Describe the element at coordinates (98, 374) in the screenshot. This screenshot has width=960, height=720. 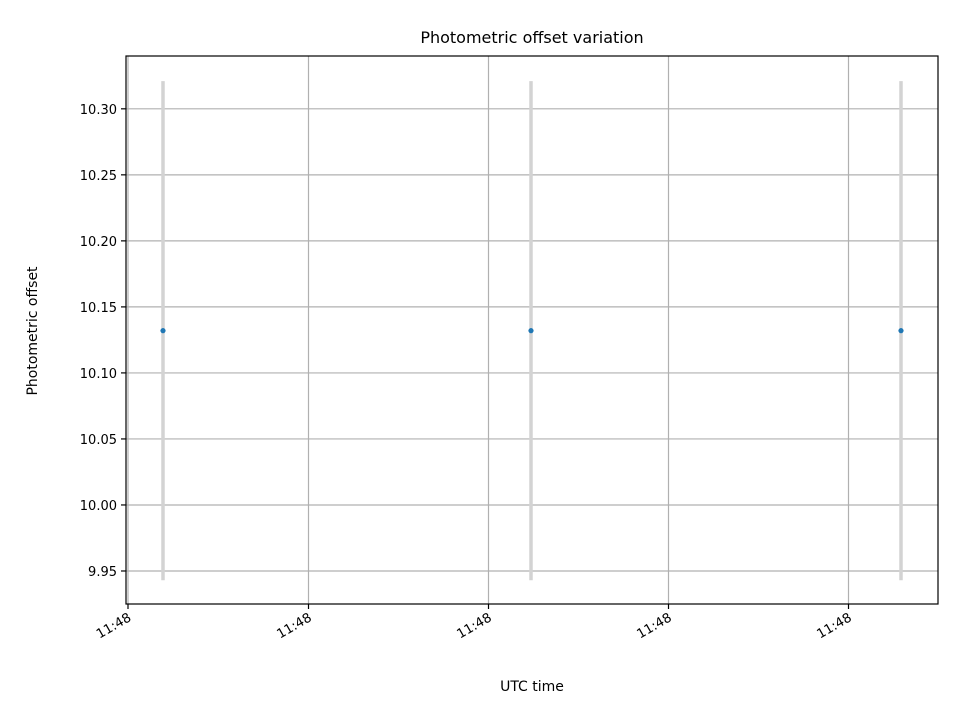
I see `y-tick-label: 10.10` at that location.